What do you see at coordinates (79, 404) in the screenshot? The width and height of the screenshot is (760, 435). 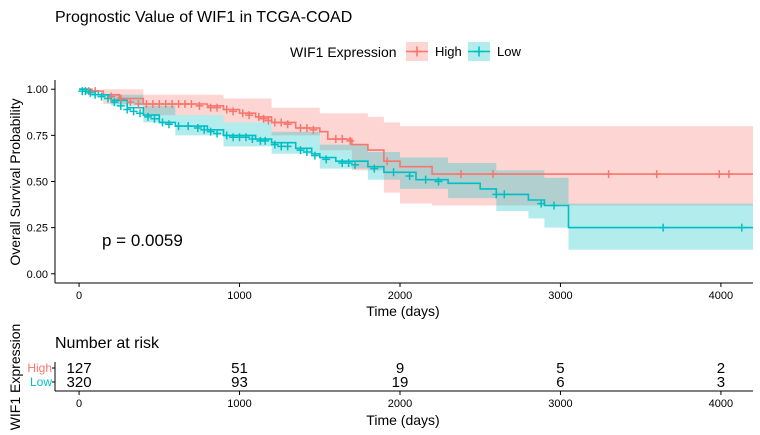 I see `risk-x-tick-label: 0` at bounding box center [79, 404].